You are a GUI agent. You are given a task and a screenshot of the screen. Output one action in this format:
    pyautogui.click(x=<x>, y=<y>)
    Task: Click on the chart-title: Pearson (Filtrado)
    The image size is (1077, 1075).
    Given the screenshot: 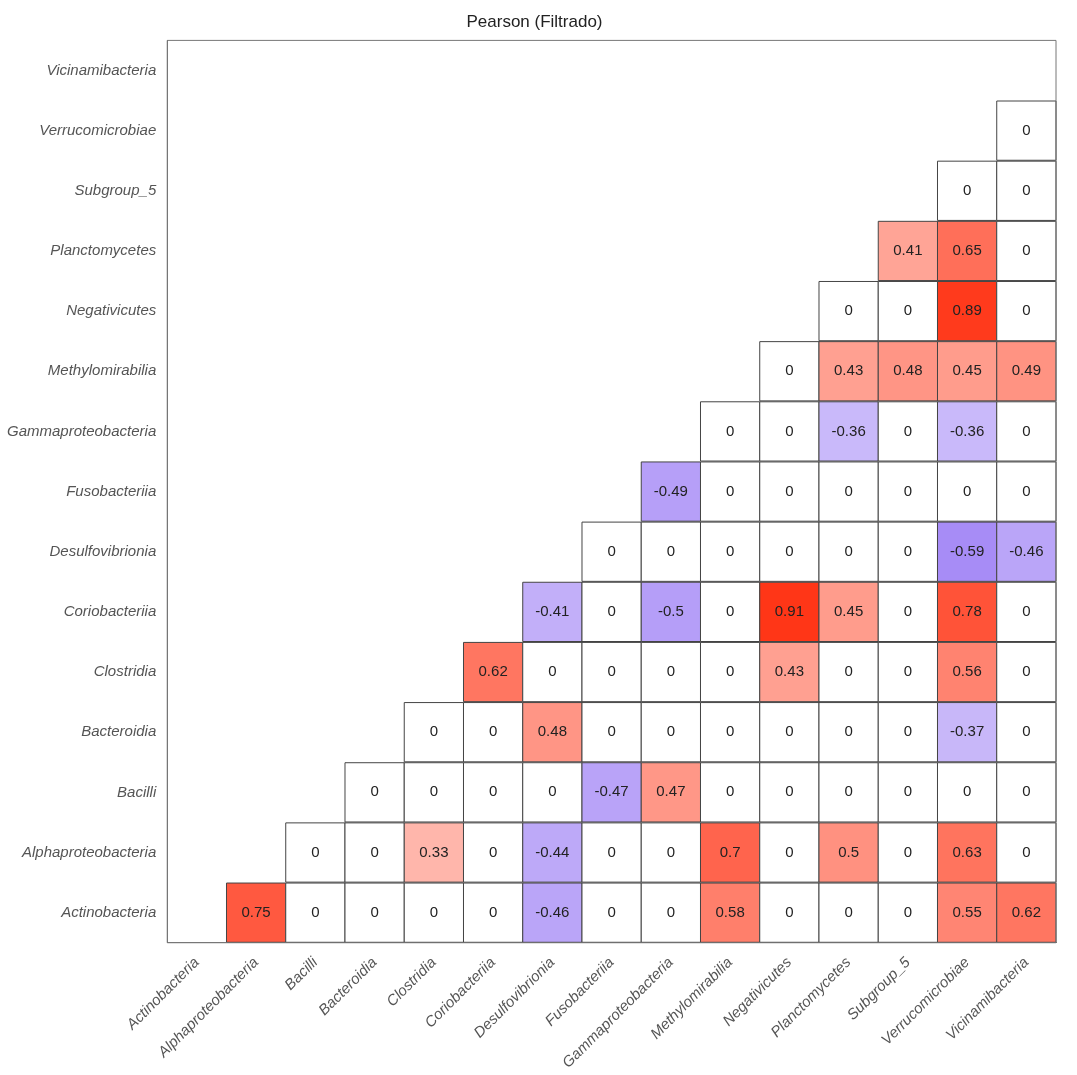 What is the action you would take?
    pyautogui.click(x=534, y=21)
    